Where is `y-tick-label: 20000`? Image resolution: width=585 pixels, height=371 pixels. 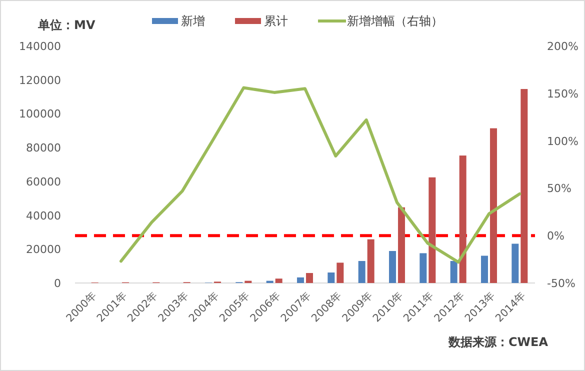 y-tick-label: 20000 is located at coordinates (43, 249).